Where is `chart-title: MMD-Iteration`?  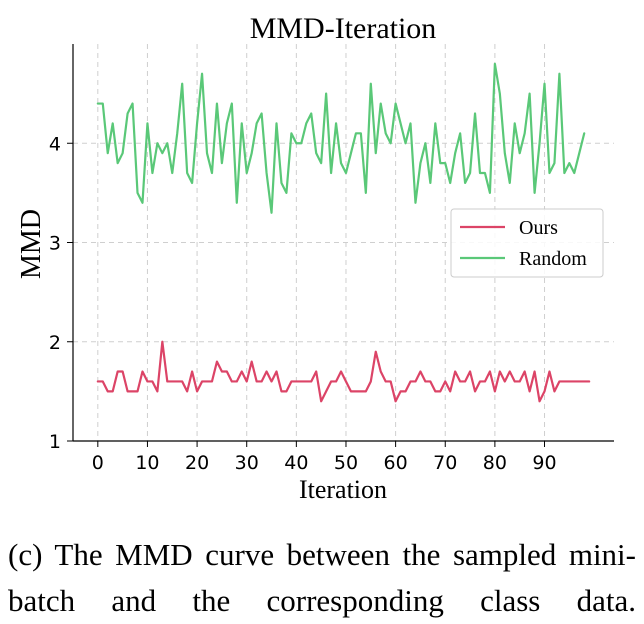 chart-title: MMD-Iteration is located at coordinates (343, 28).